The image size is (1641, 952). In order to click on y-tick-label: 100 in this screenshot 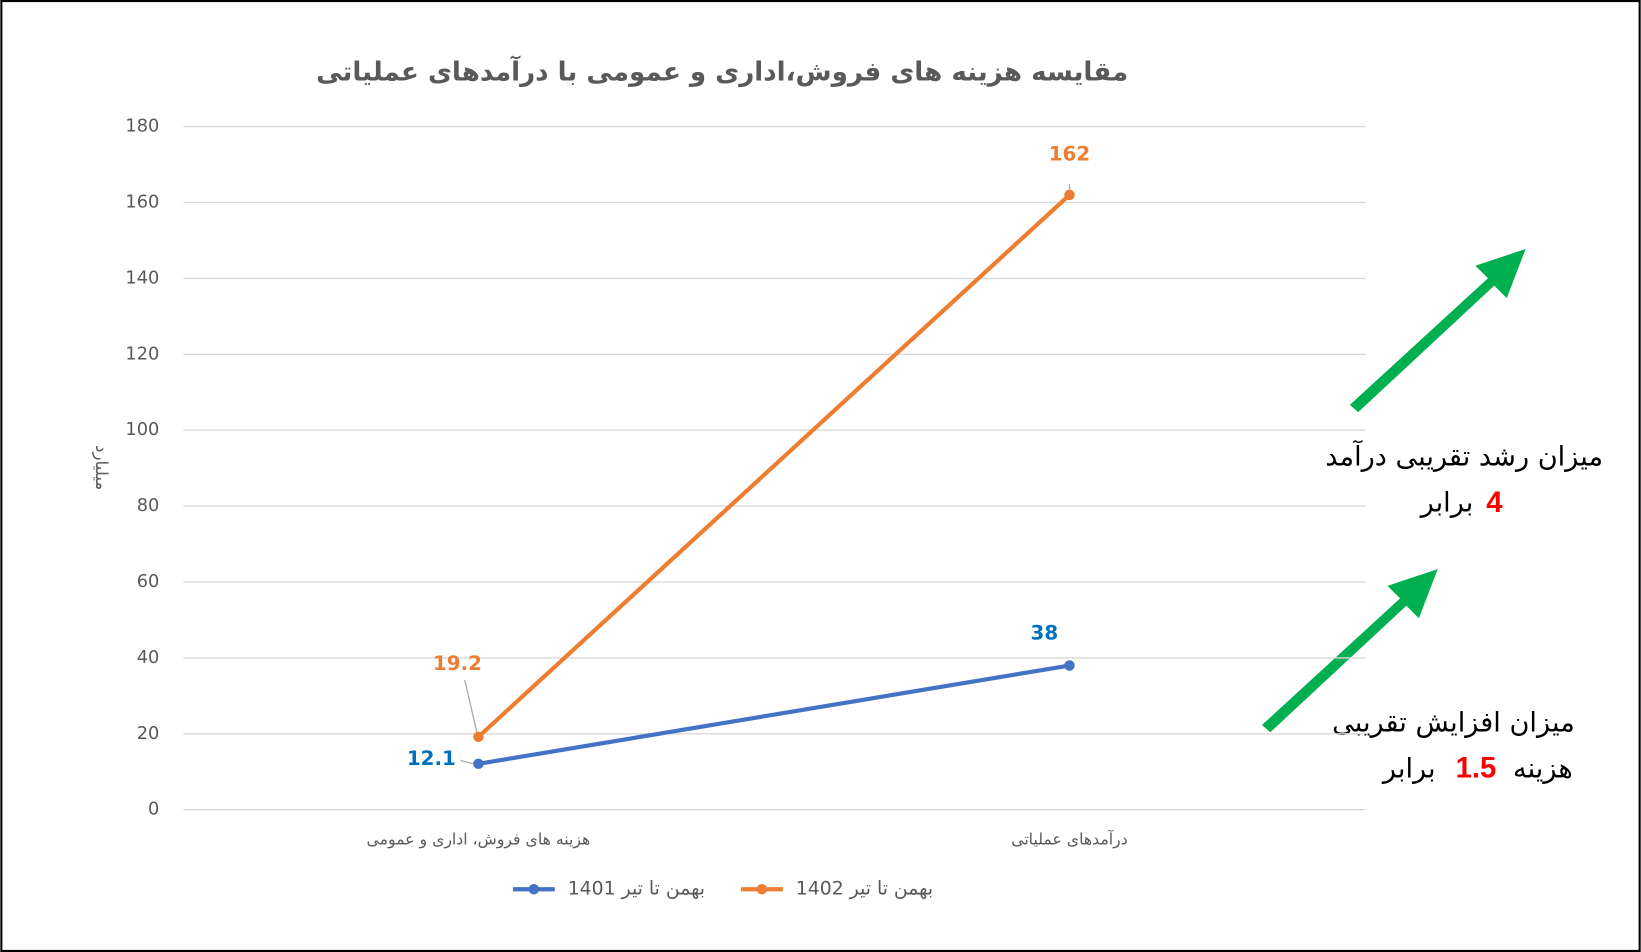, I will do `click(142, 429)`.